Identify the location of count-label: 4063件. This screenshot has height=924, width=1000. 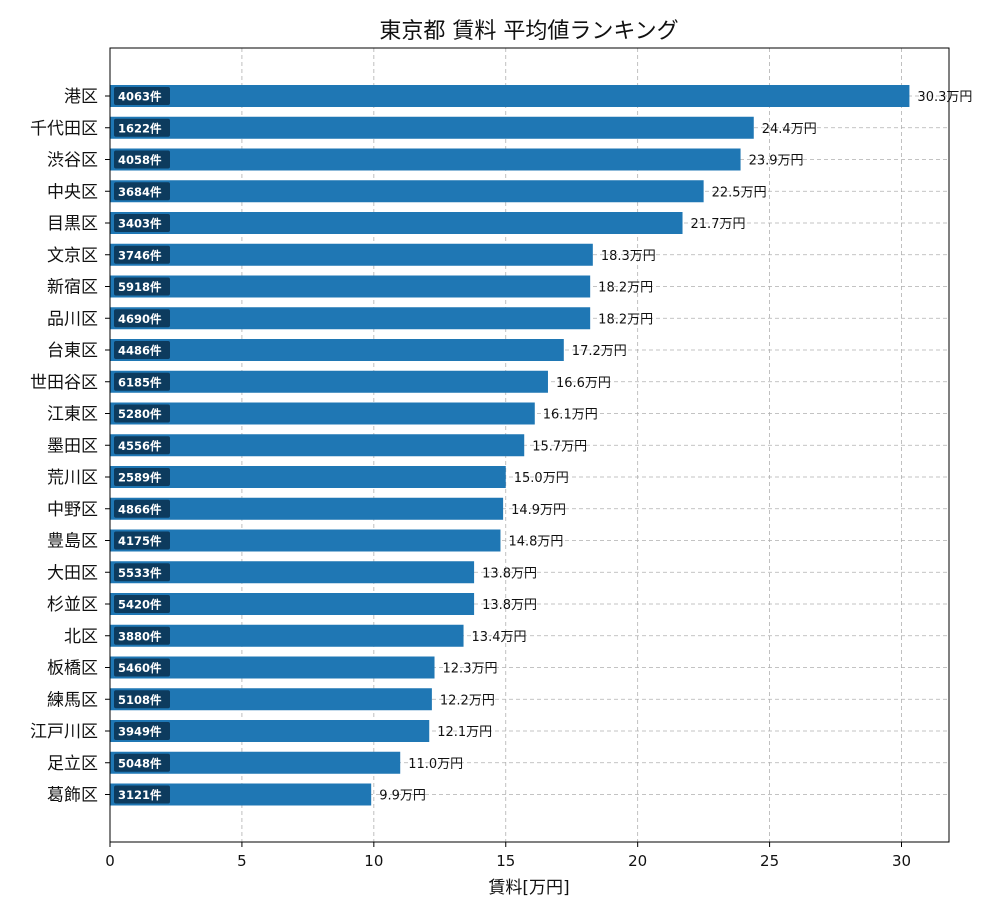
(140, 97).